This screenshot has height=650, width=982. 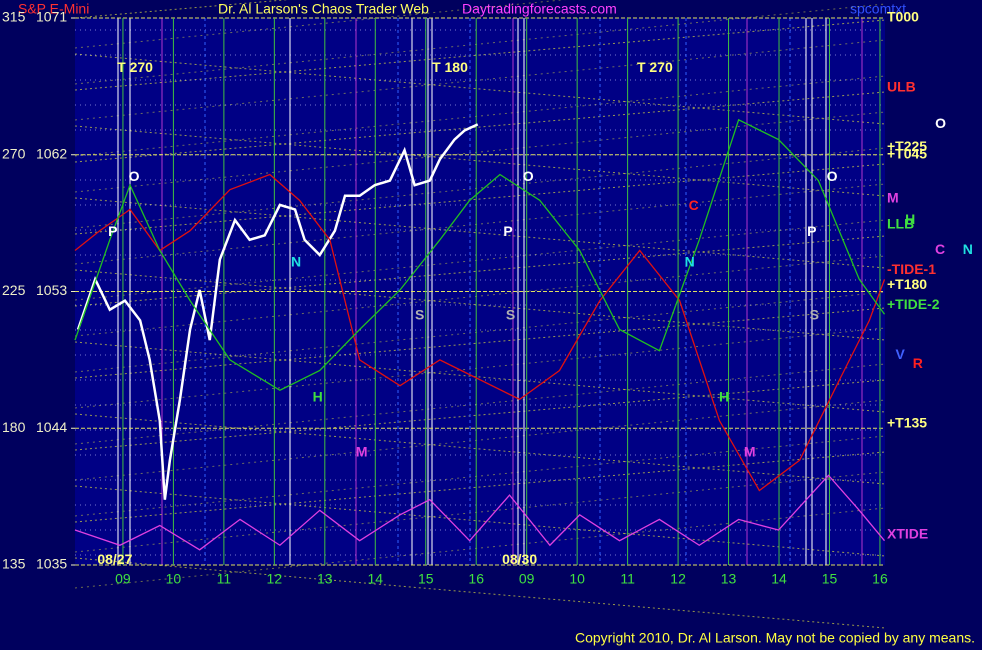 What do you see at coordinates (878, 9) in the screenshot?
I see `file-name: spcomtxt` at bounding box center [878, 9].